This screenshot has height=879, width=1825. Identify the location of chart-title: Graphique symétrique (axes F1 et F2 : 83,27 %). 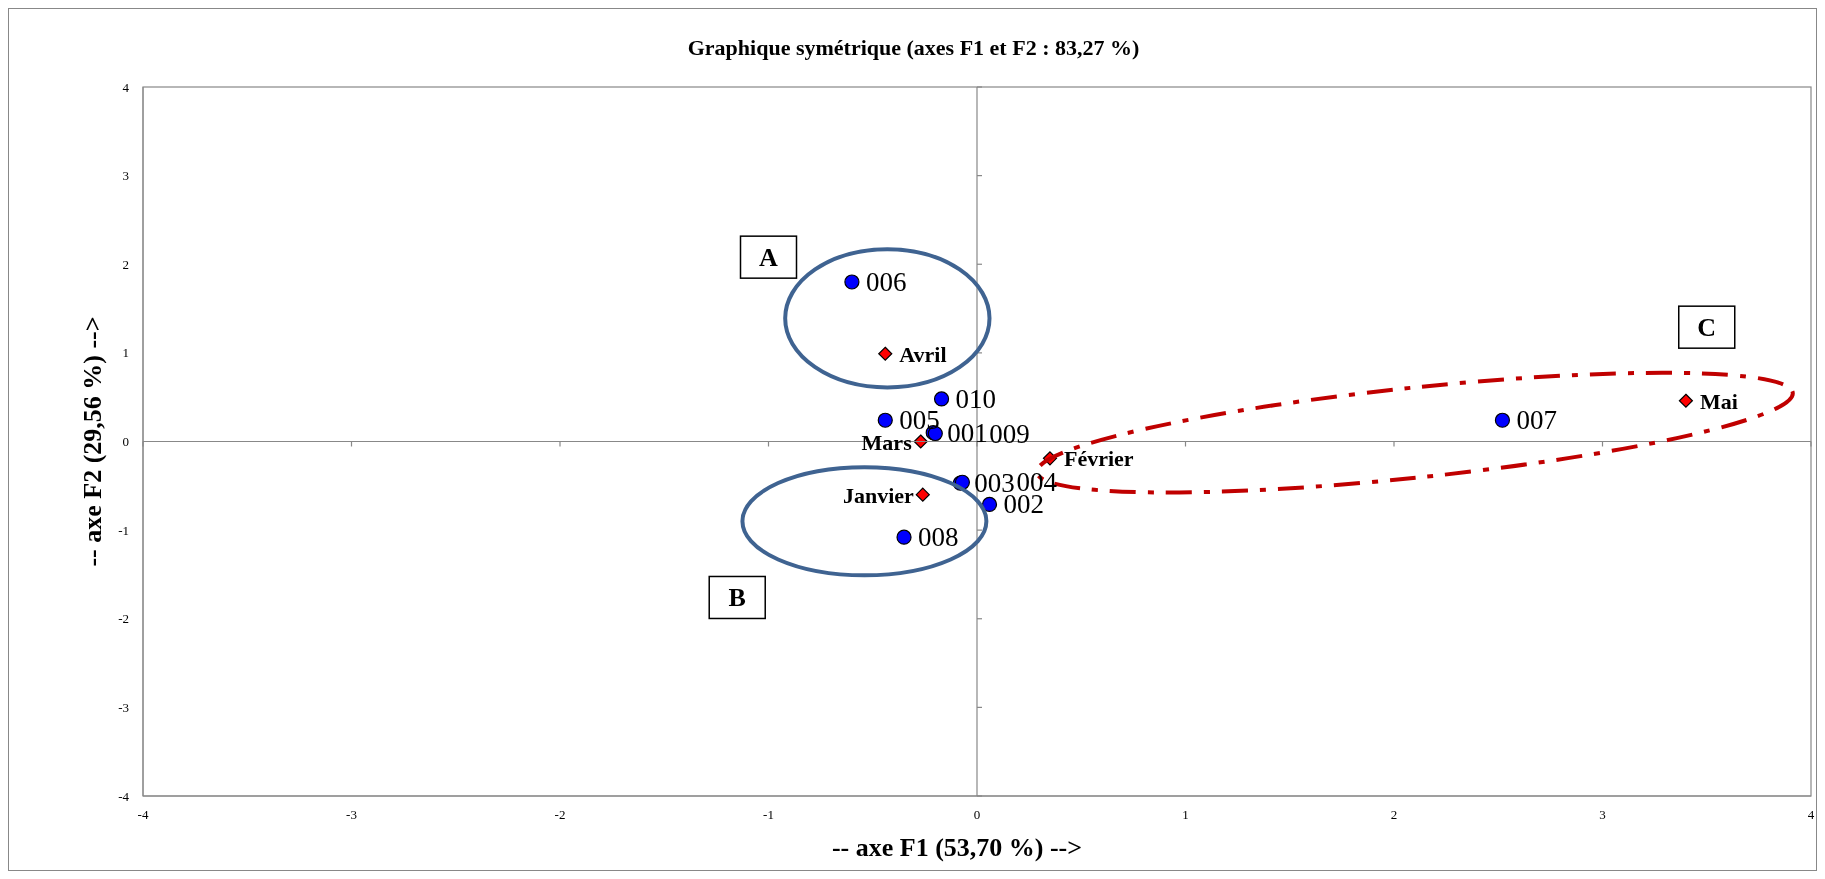
(913, 47).